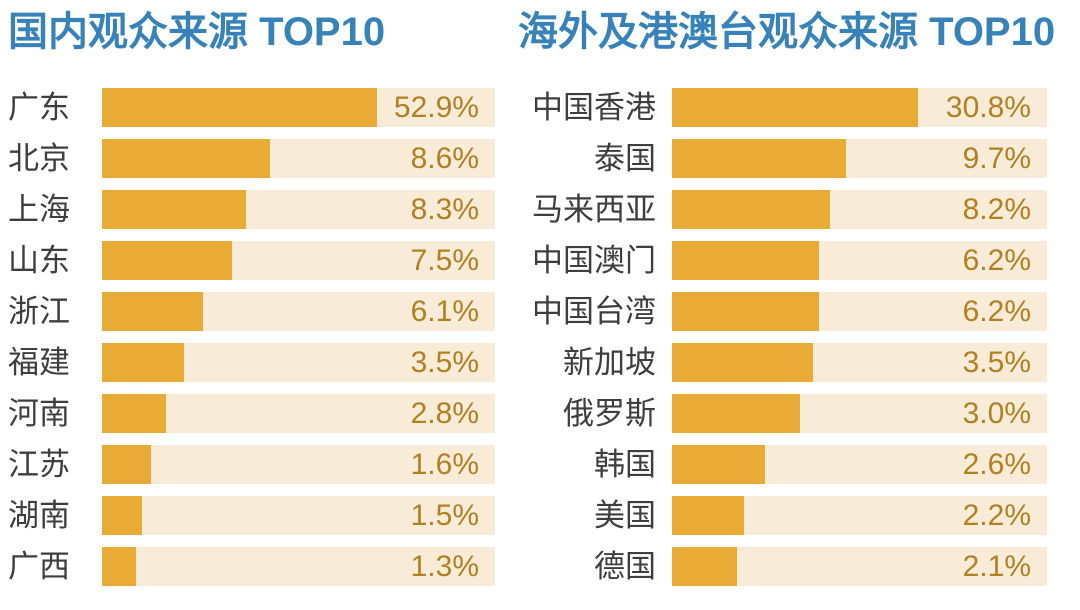 The height and width of the screenshot is (610, 1080). I want to click on row-label: 马来西亚, so click(594, 209).